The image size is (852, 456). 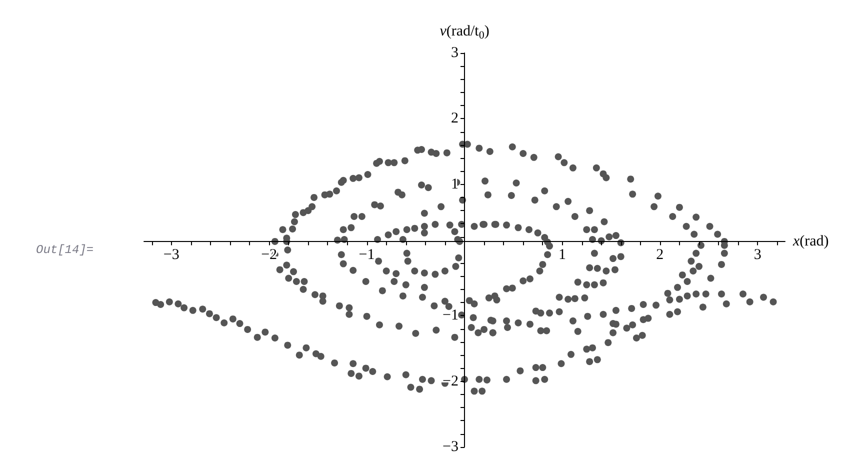 What do you see at coordinates (454, 118) in the screenshot?
I see `y-tick-label: 2` at bounding box center [454, 118].